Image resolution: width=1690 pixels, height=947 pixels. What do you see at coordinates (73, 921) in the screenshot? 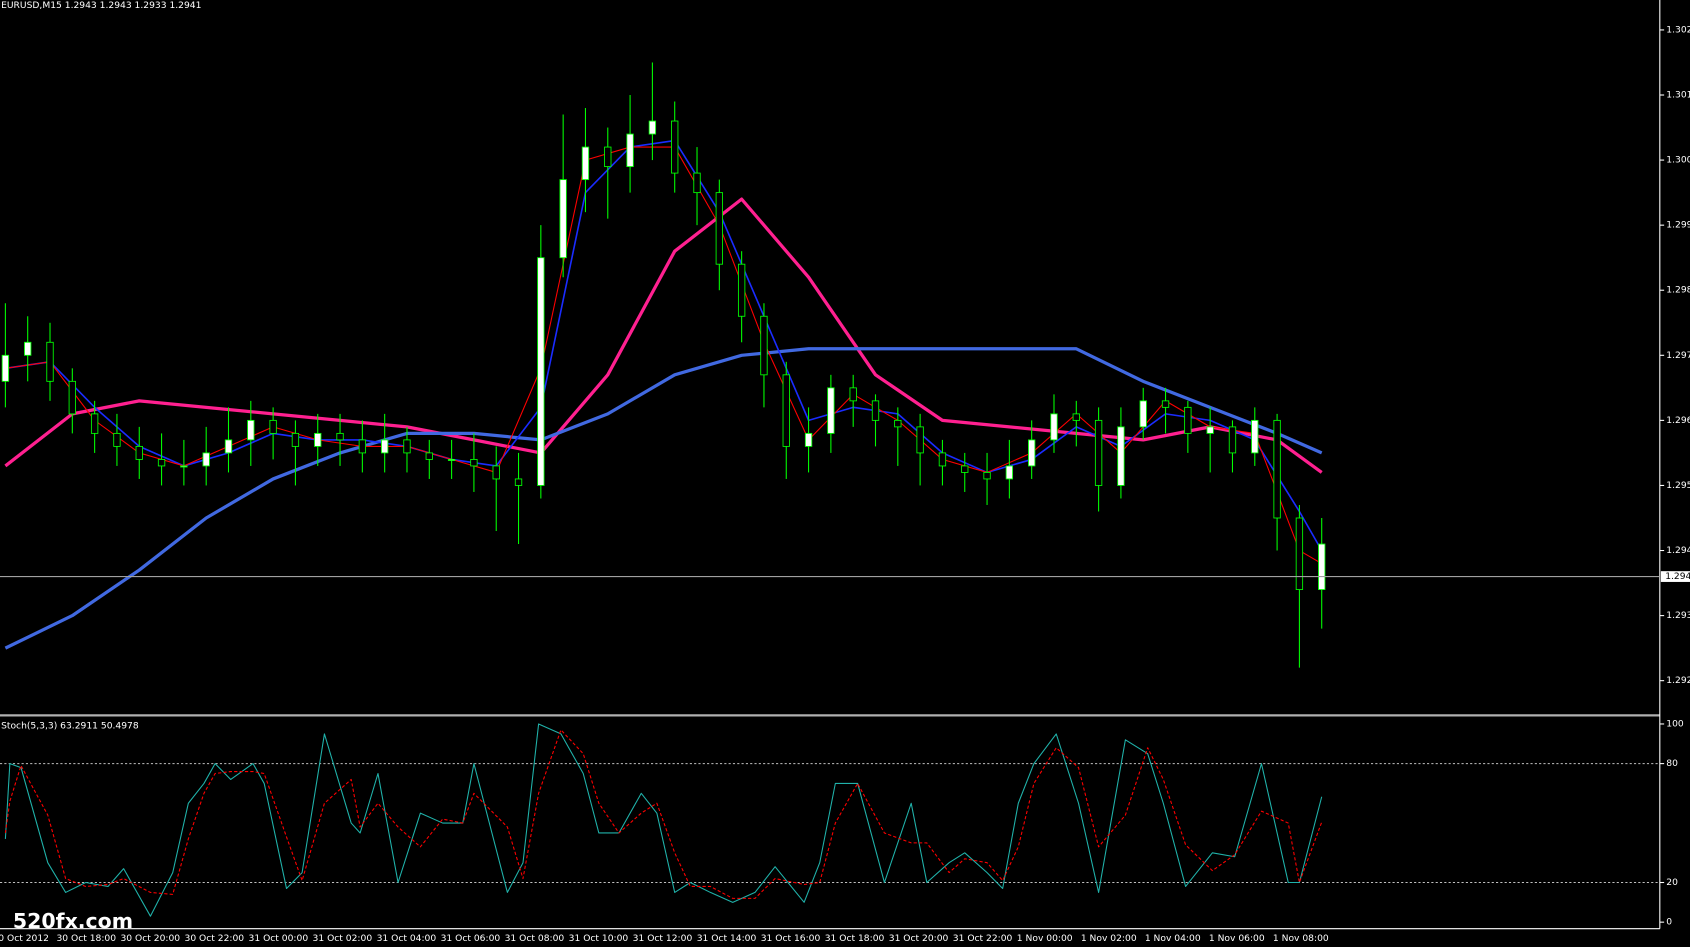
I see `watermark: 520fx.com` at bounding box center [73, 921].